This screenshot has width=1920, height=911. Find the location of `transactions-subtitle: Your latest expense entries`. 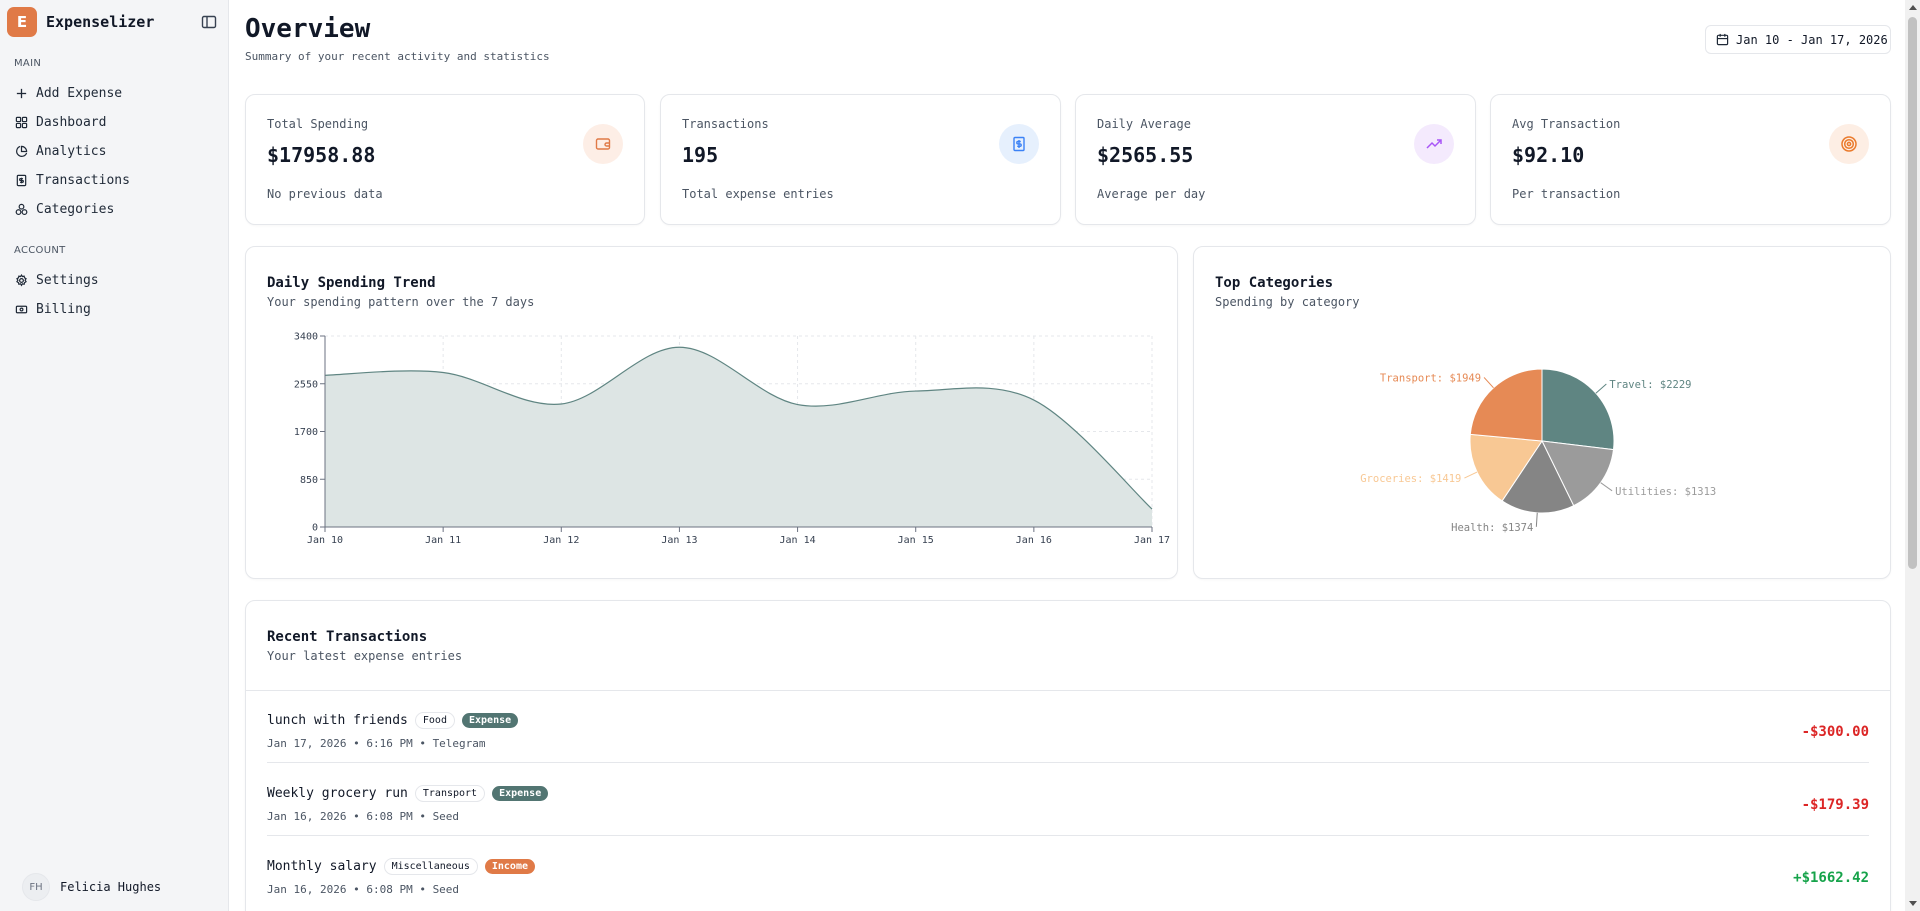

transactions-subtitle: Your latest expense entries is located at coordinates (365, 656).